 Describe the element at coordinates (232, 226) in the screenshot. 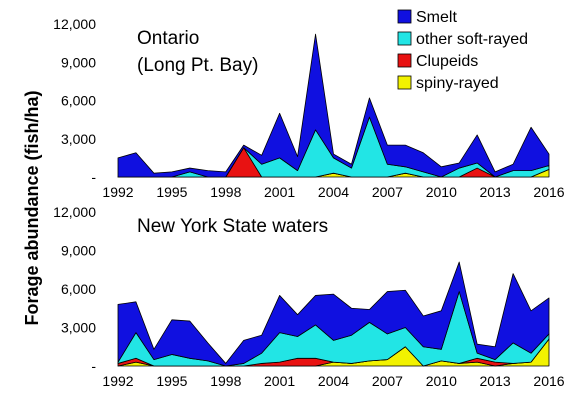

I see `panel-title: New York State waters` at that location.